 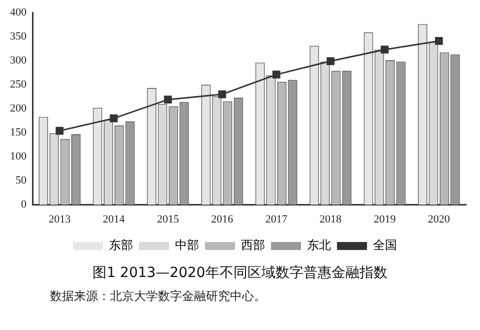 I want to click on y-tick-label: 50, so click(x=21, y=180).